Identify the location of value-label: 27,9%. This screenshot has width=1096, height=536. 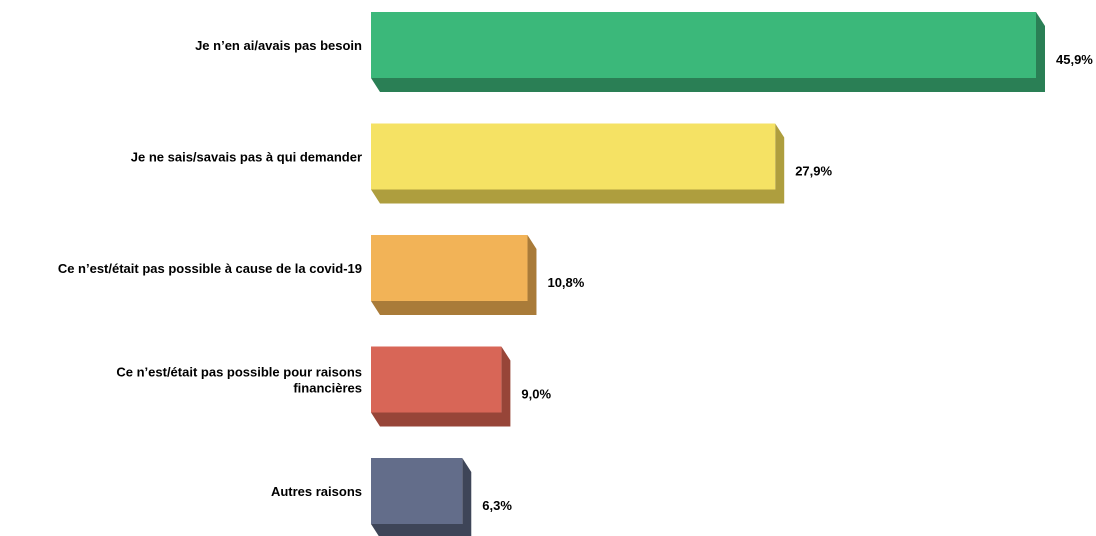
(813, 171).